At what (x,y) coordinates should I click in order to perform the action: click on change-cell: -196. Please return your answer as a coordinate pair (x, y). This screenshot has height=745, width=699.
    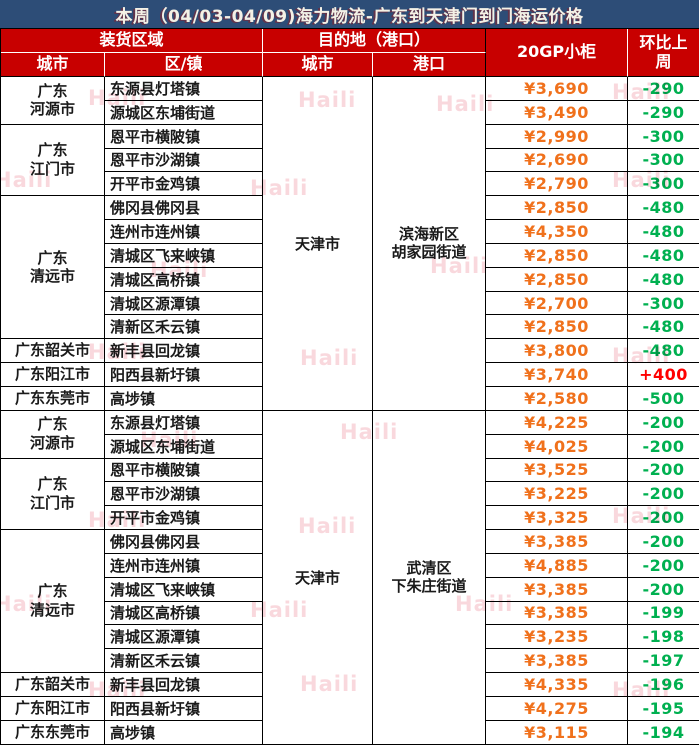
    Looking at the image, I should click on (663, 685).